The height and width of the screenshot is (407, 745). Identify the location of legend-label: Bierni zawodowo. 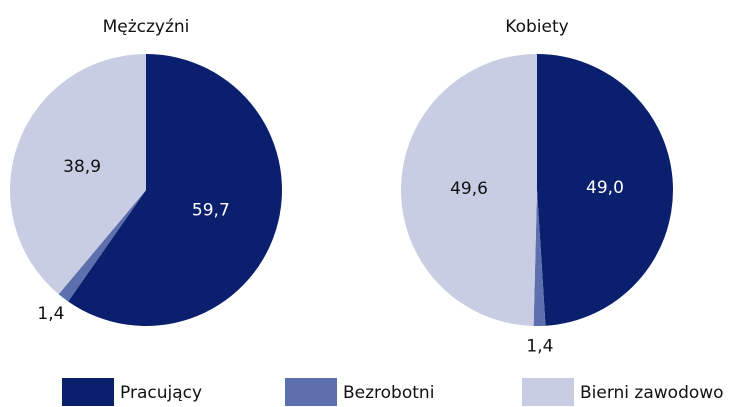
(652, 393).